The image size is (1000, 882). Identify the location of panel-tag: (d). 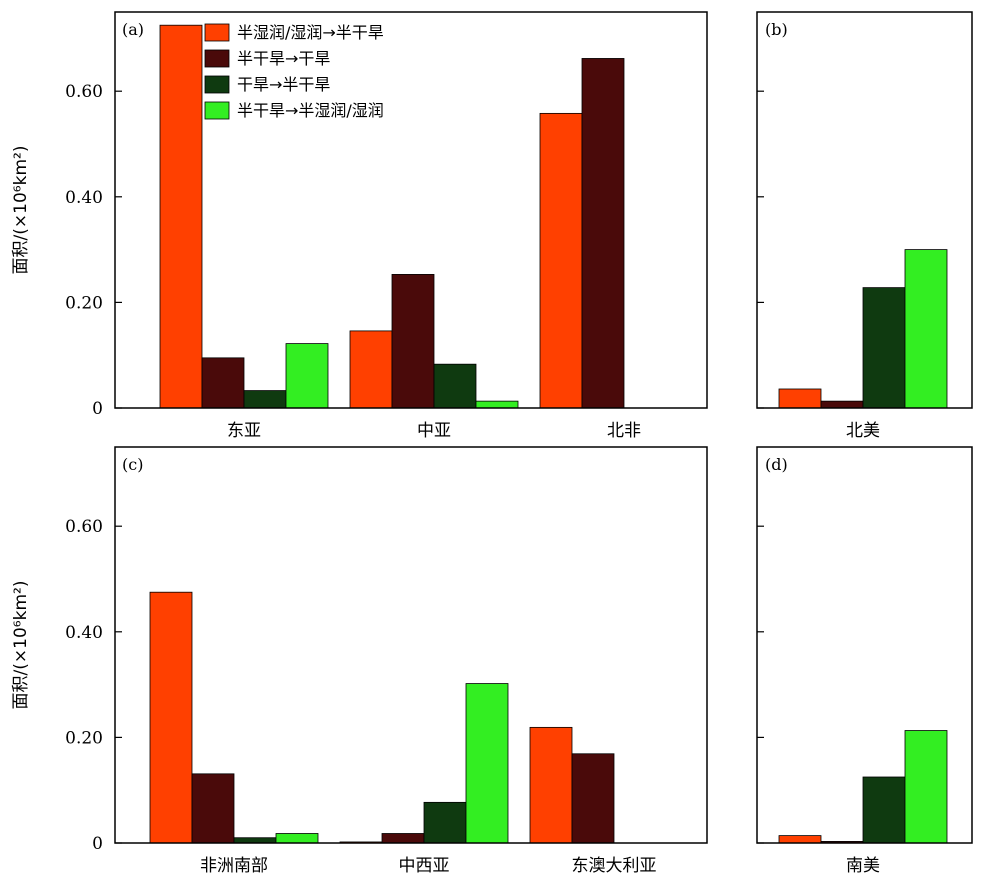
(776, 464).